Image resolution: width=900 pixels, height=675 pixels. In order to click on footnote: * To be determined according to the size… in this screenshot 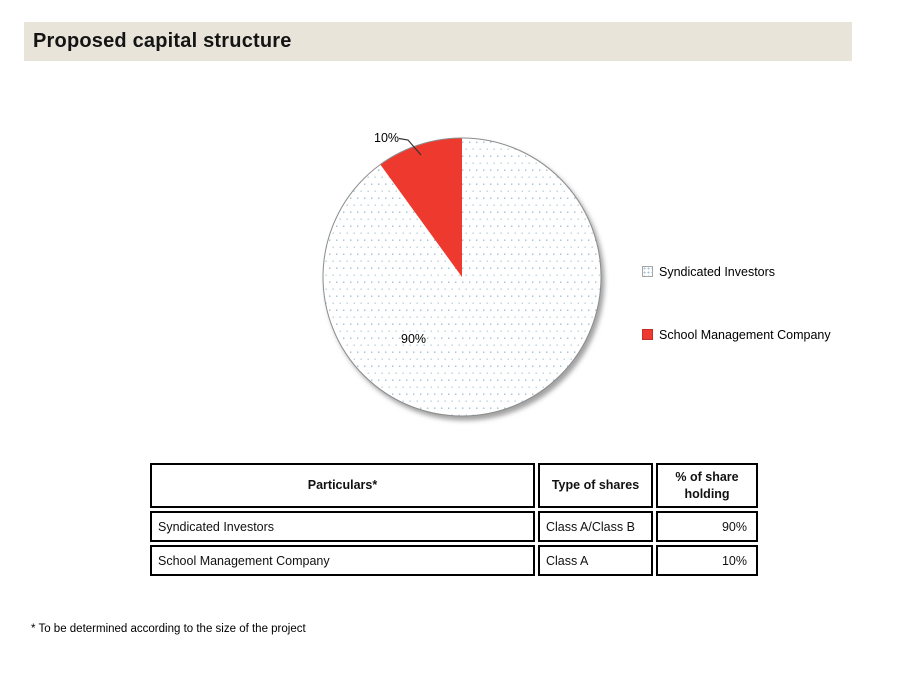, I will do `click(168, 629)`.